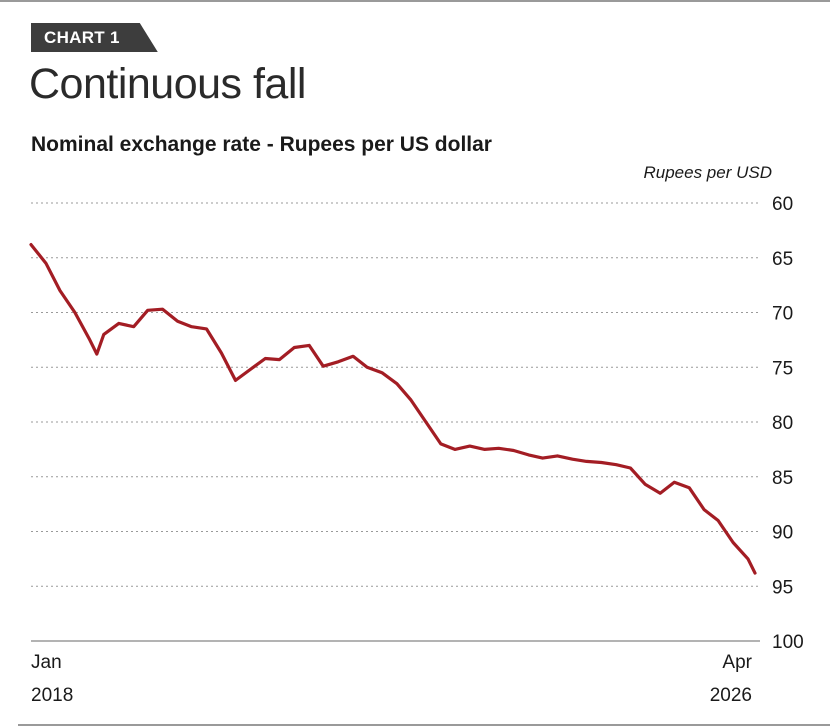  I want to click on bottom-rule, so click(424, 725).